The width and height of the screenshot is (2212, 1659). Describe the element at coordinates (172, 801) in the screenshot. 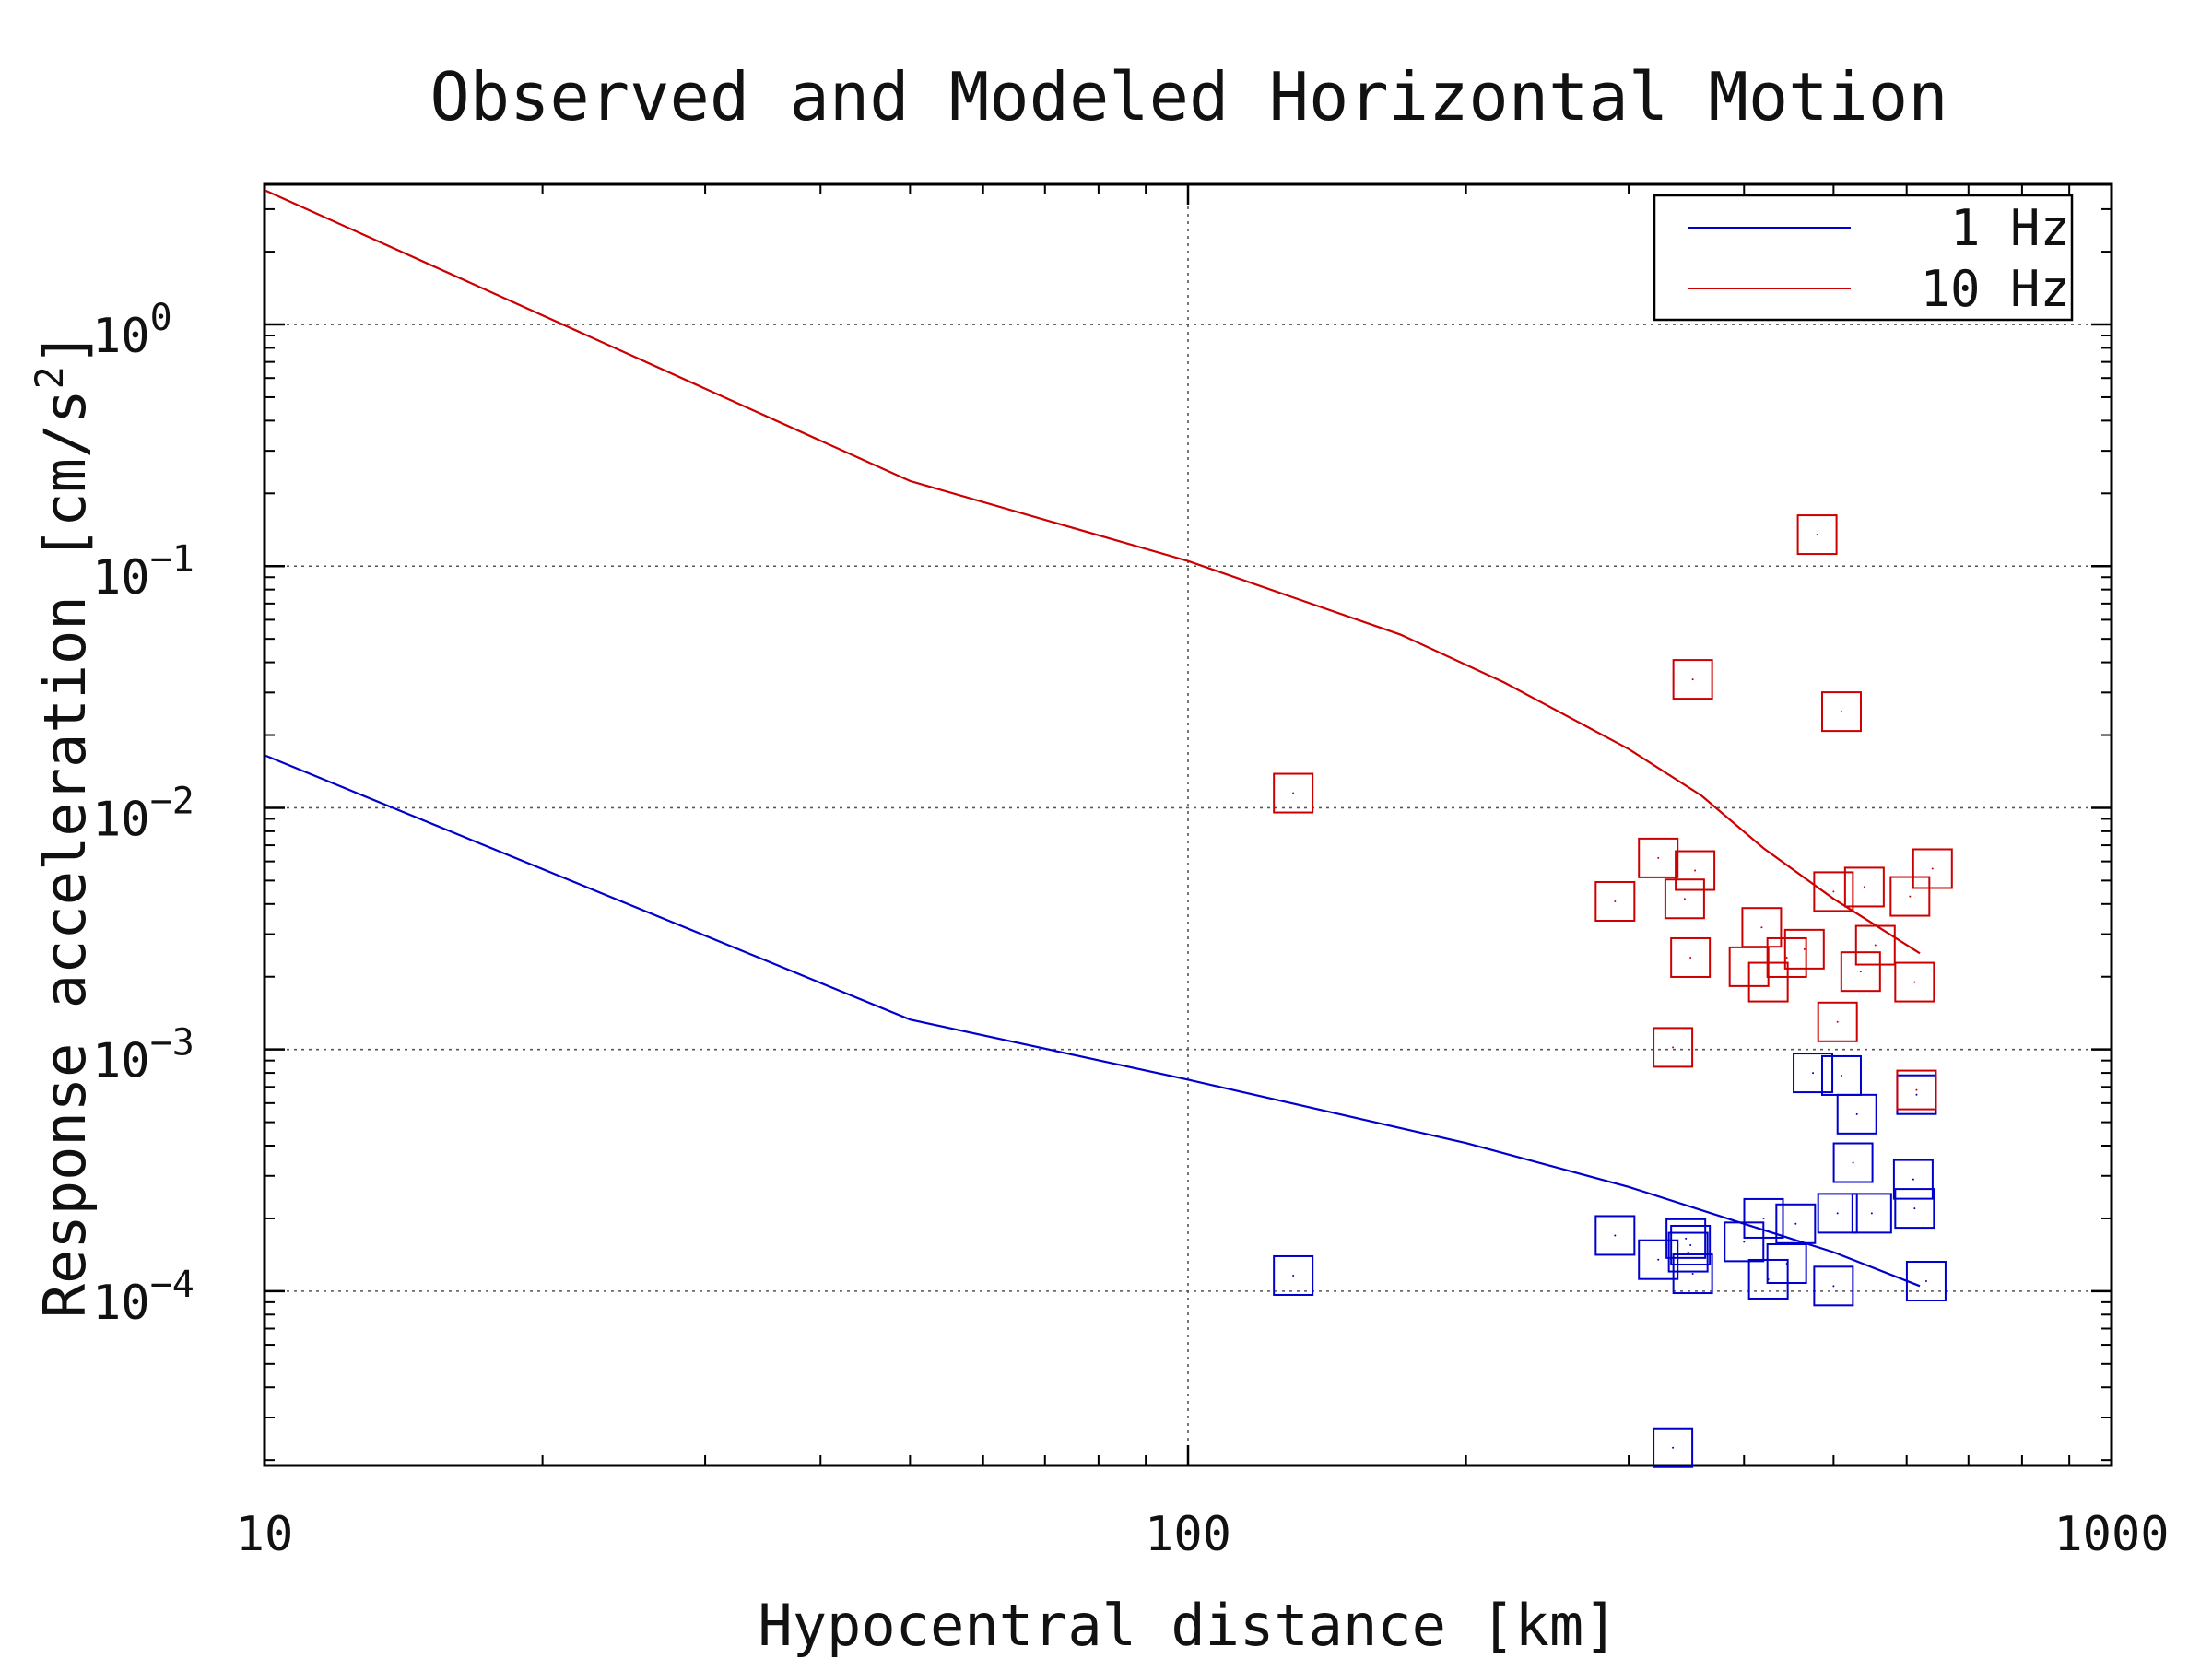

I see `y-tick-exponent: −2` at that location.